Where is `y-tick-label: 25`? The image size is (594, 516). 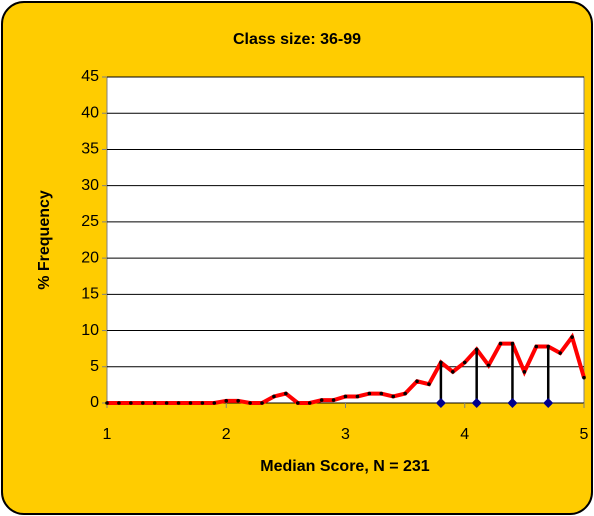
y-tick-label: 25 is located at coordinates (90, 221).